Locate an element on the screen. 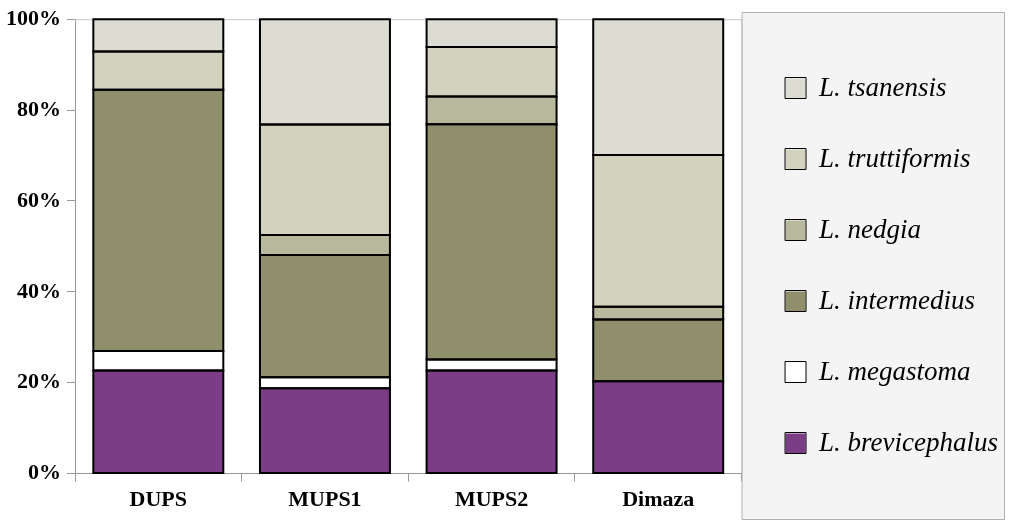 This screenshot has height=520, width=1022. legend-label: L. nedgia is located at coordinates (870, 228).